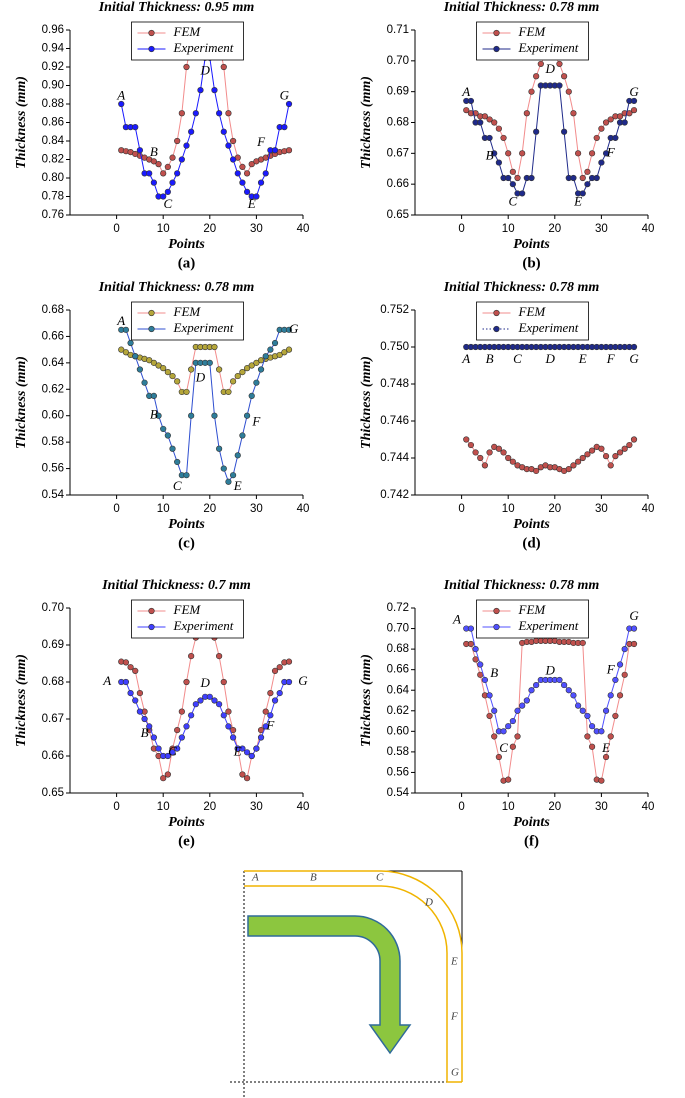 Image resolution: width=685 pixels, height=1098 pixels. What do you see at coordinates (163, 509) in the screenshot?
I see `x-tick-label: 10` at bounding box center [163, 509].